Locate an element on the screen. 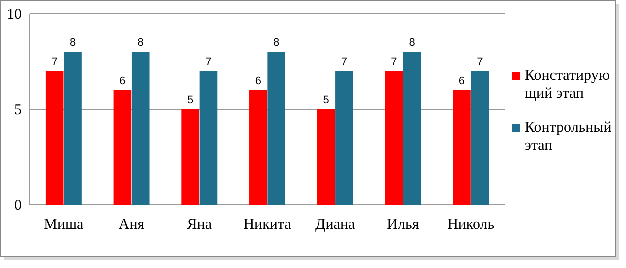 The height and width of the screenshot is (268, 626). x-tick-label: Никита is located at coordinates (268, 225).